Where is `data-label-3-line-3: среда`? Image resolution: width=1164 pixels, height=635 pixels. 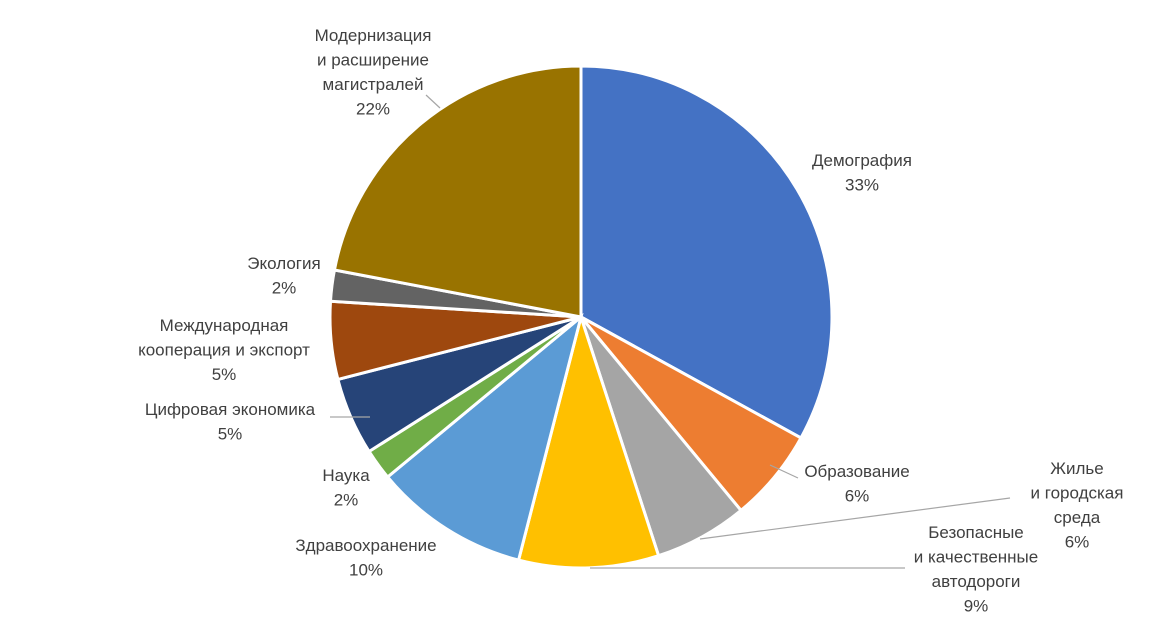 data-label-3-line-3: среда is located at coordinates (1077, 517).